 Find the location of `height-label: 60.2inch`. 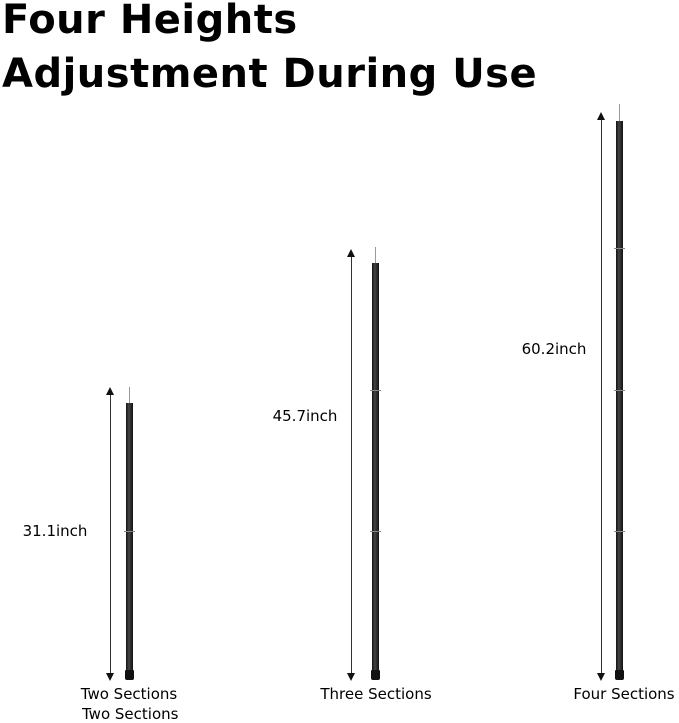

height-label: 60.2inch is located at coordinates (554, 349).